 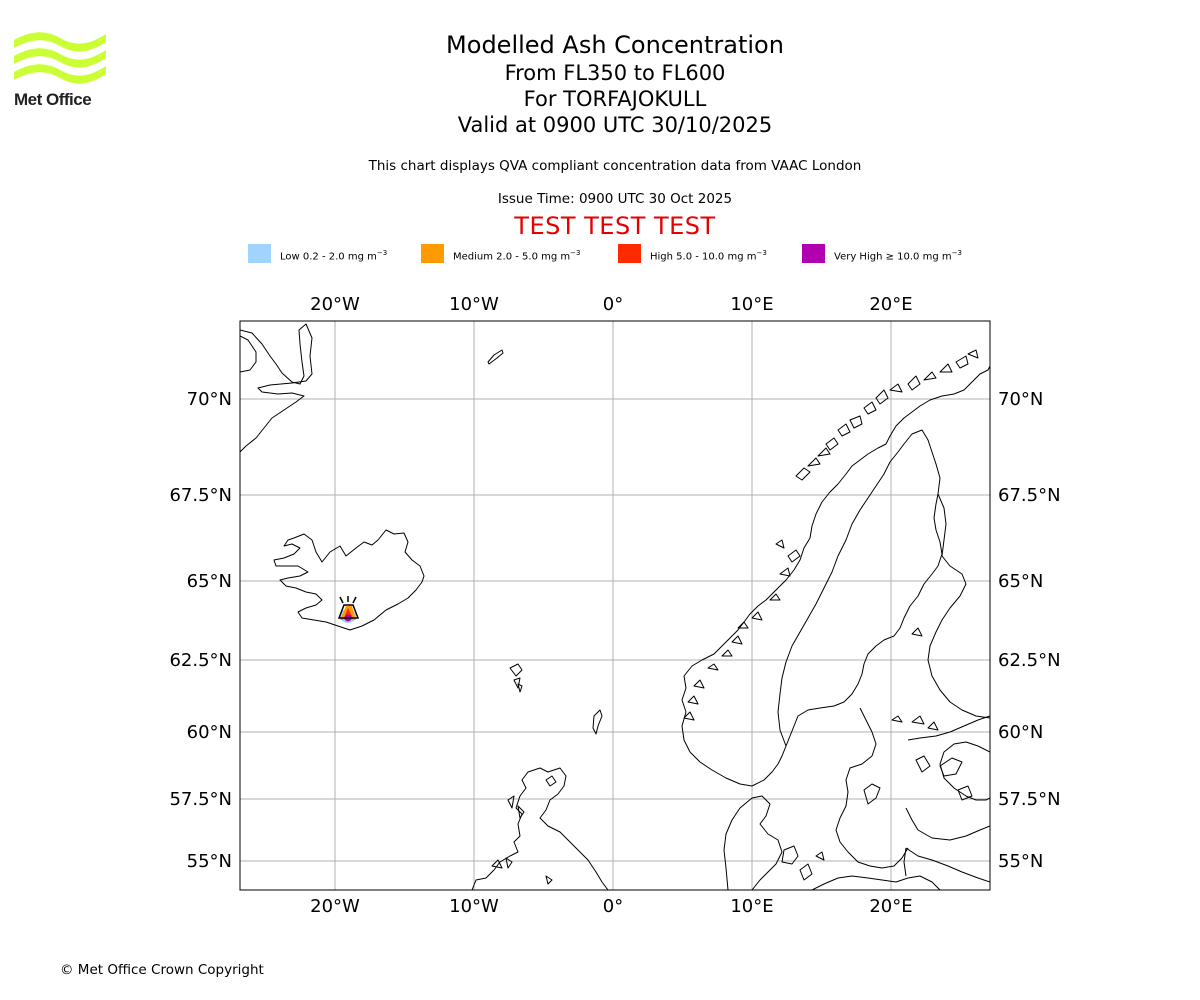 I want to click on lat-tick-67-5-left: 67.5°N, so click(x=200, y=495).